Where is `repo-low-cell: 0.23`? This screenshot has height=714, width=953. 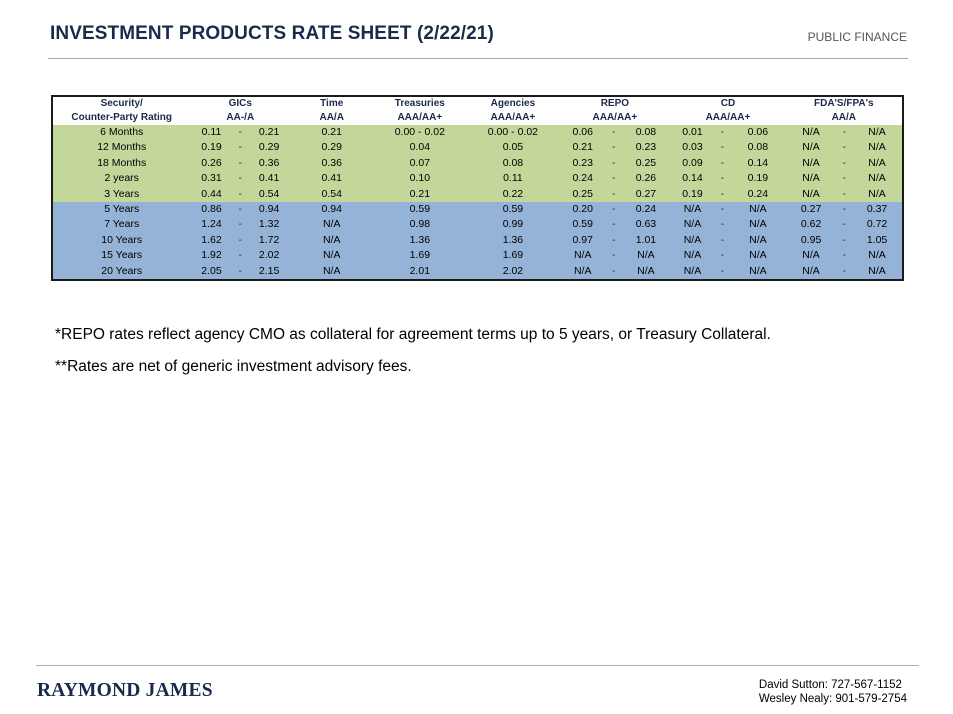
repo-low-cell: 0.23 is located at coordinates (582, 163).